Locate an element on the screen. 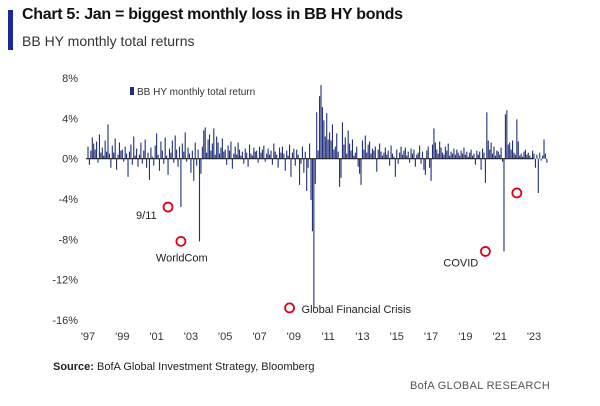 This screenshot has width=600, height=406. x-tick-label: '97 is located at coordinates (88, 337).